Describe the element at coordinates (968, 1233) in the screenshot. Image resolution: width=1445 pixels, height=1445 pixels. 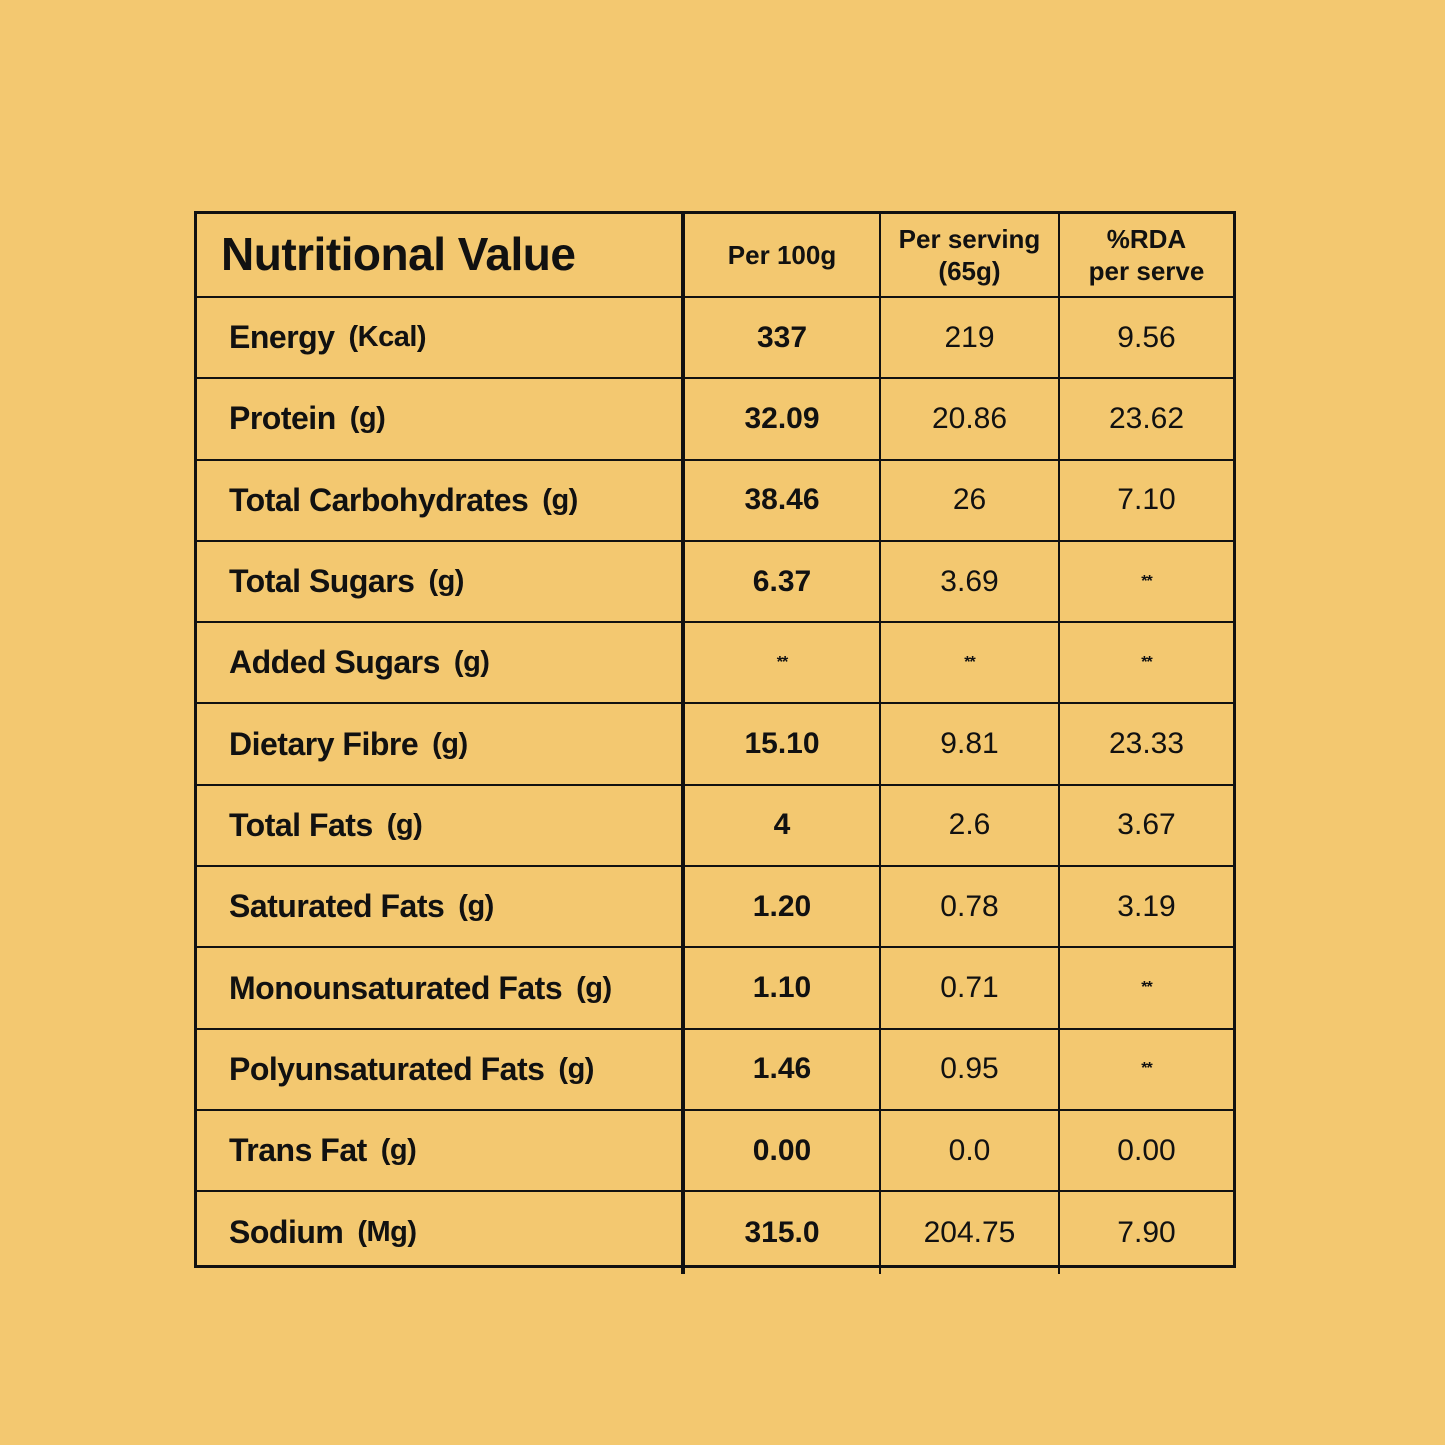
I see `per-serving-value: 204.75` at that location.